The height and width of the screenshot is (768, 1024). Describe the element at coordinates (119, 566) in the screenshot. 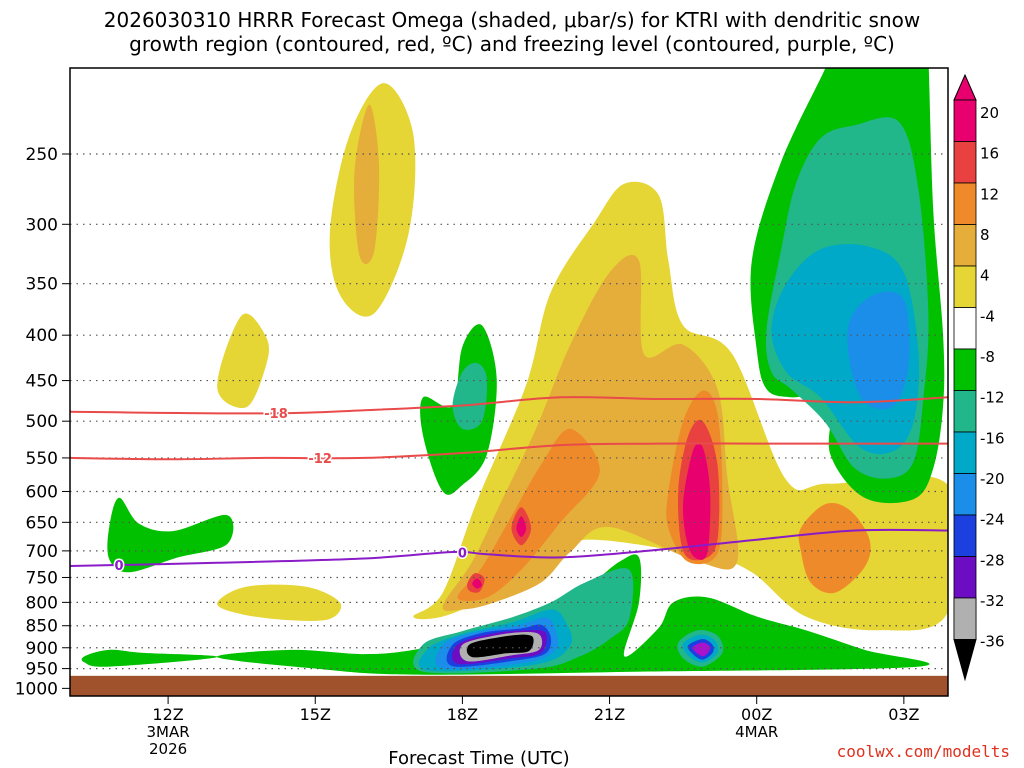

I see `freezing-level-label-0: 0` at that location.